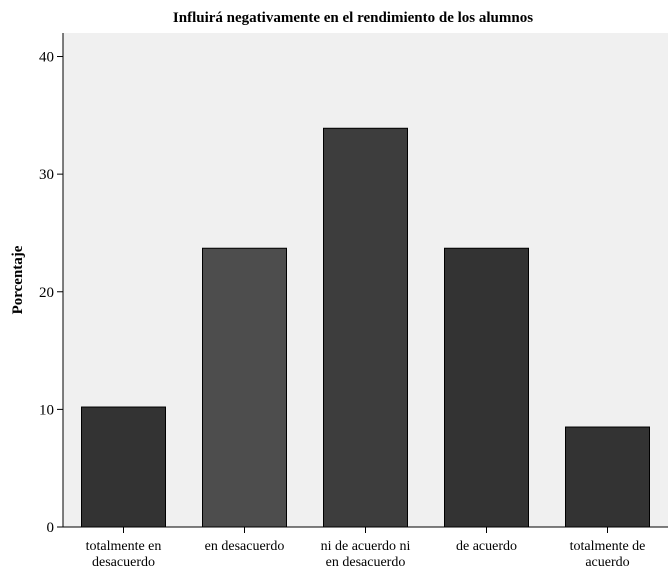 This screenshot has height=581, width=670. I want to click on y-tick-label: 30, so click(46, 175).